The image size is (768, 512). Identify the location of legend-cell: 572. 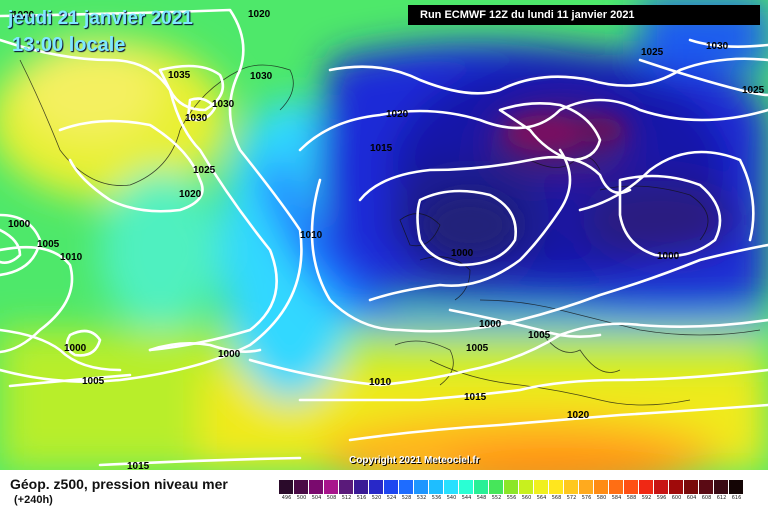
(571, 491).